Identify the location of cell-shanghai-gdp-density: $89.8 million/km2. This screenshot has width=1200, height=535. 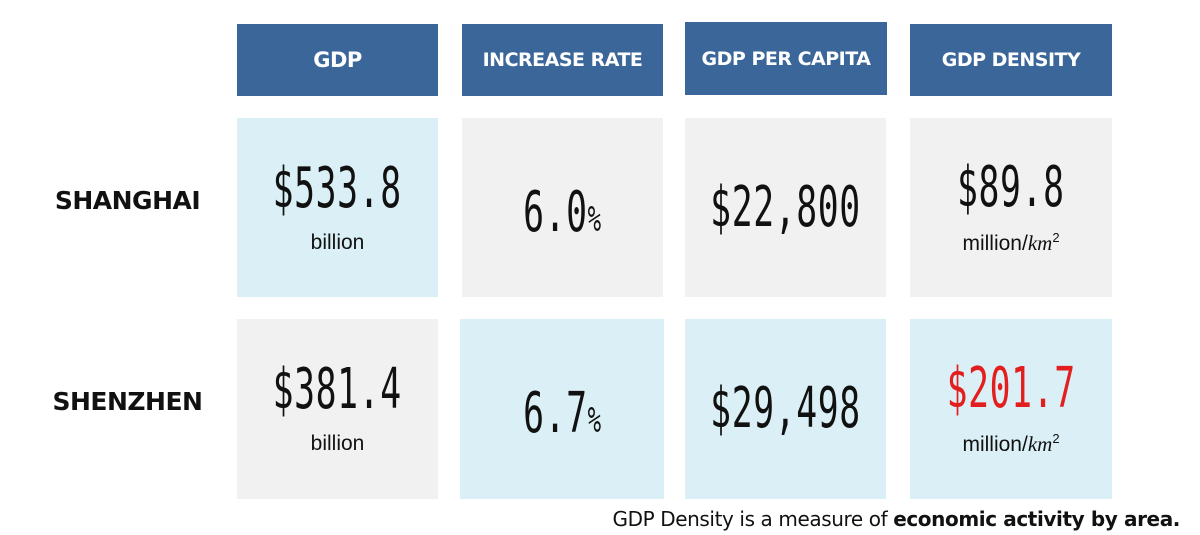
(1011, 207).